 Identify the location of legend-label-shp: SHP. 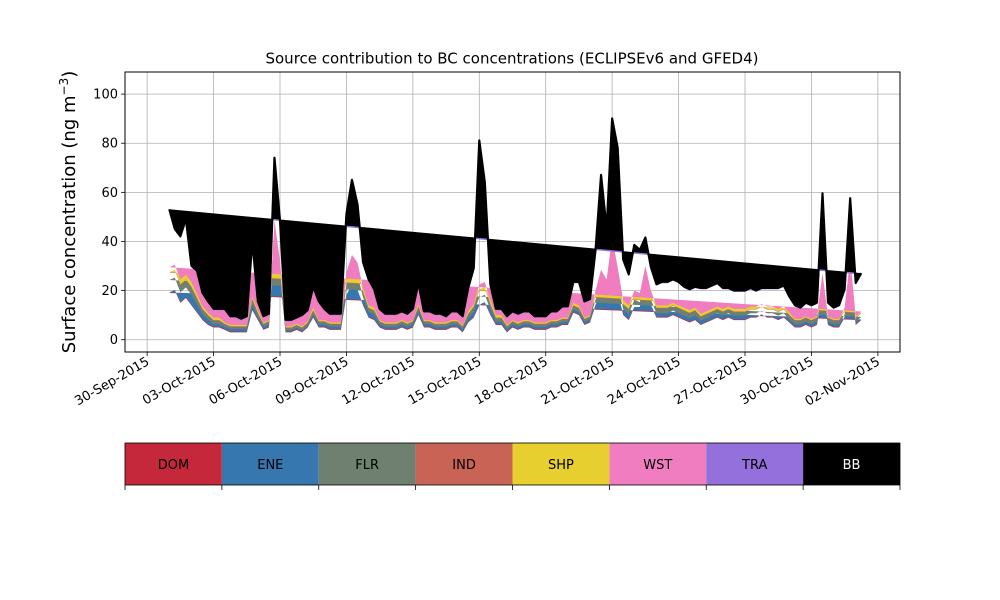
(561, 465).